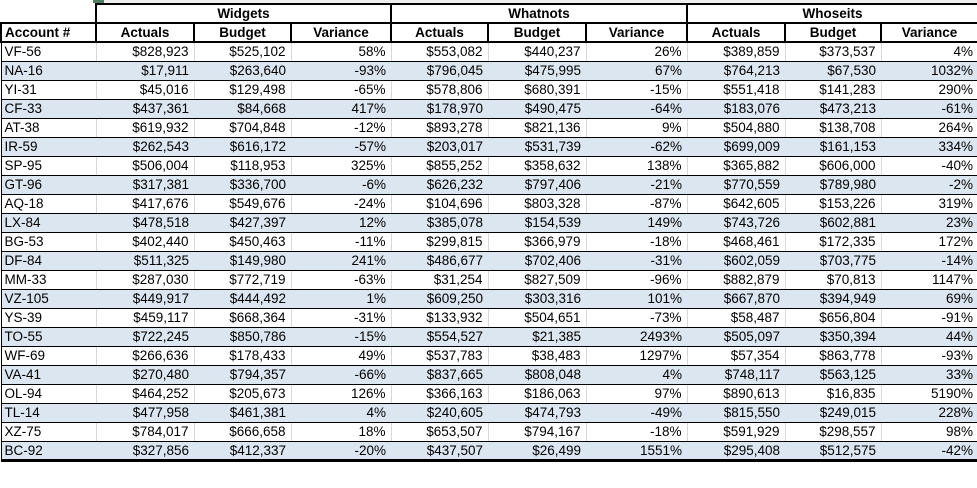  I want to click on variance-cell: -62%, so click(637, 147).